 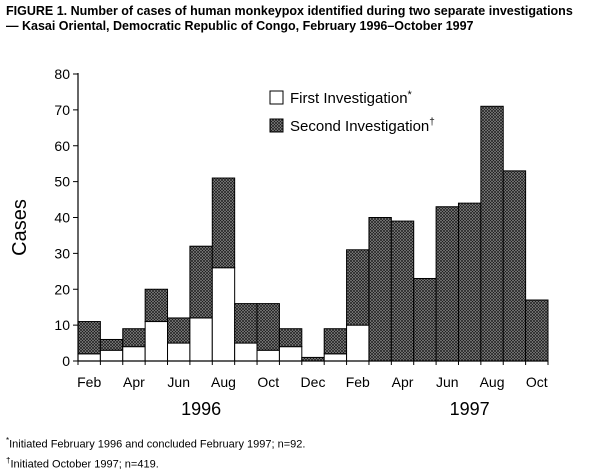 What do you see at coordinates (358, 382) in the screenshot?
I see `x-tick-label-12: Feb` at bounding box center [358, 382].